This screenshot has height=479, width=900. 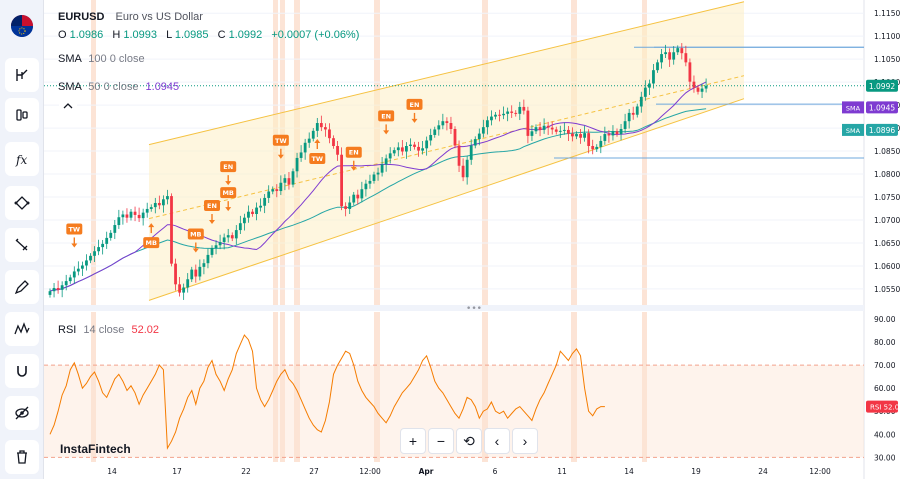 What do you see at coordinates (525, 441) in the screenshot?
I see `scroll-right-button: ›` at bounding box center [525, 441].